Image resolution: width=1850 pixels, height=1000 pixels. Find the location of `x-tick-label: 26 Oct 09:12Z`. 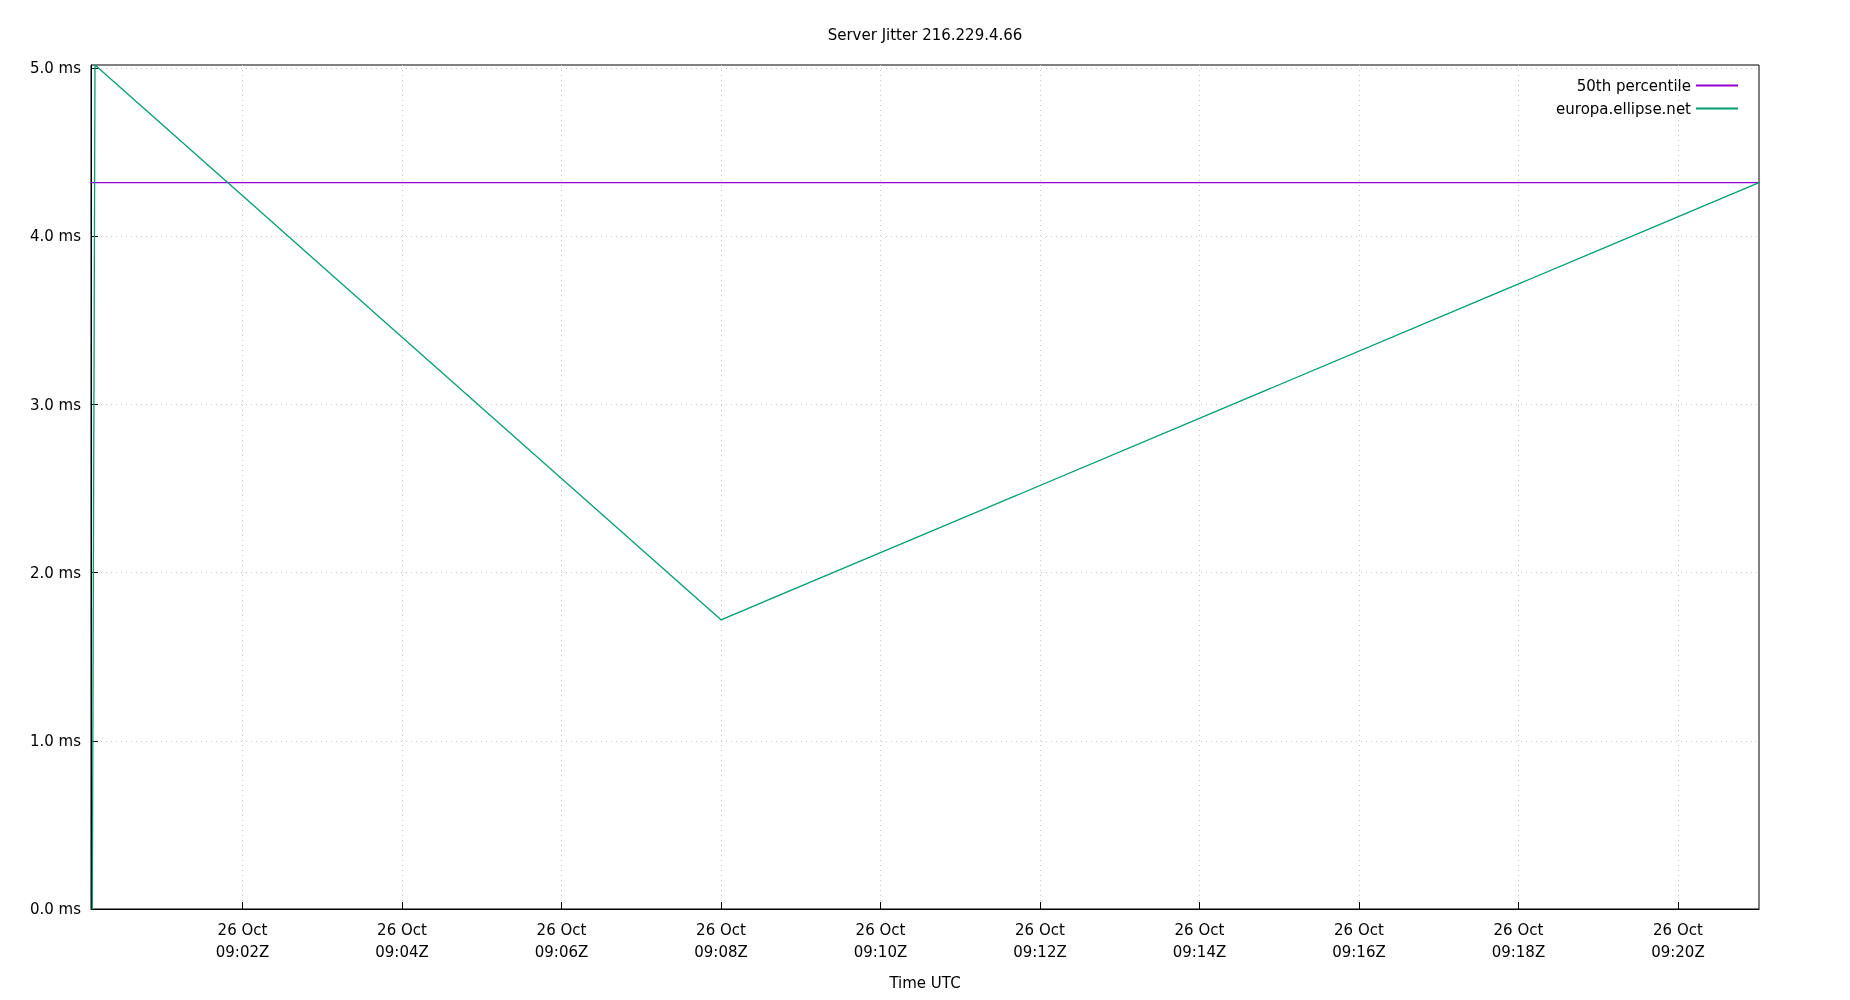

x-tick-label: 26 Oct 09:12Z is located at coordinates (1040, 941).